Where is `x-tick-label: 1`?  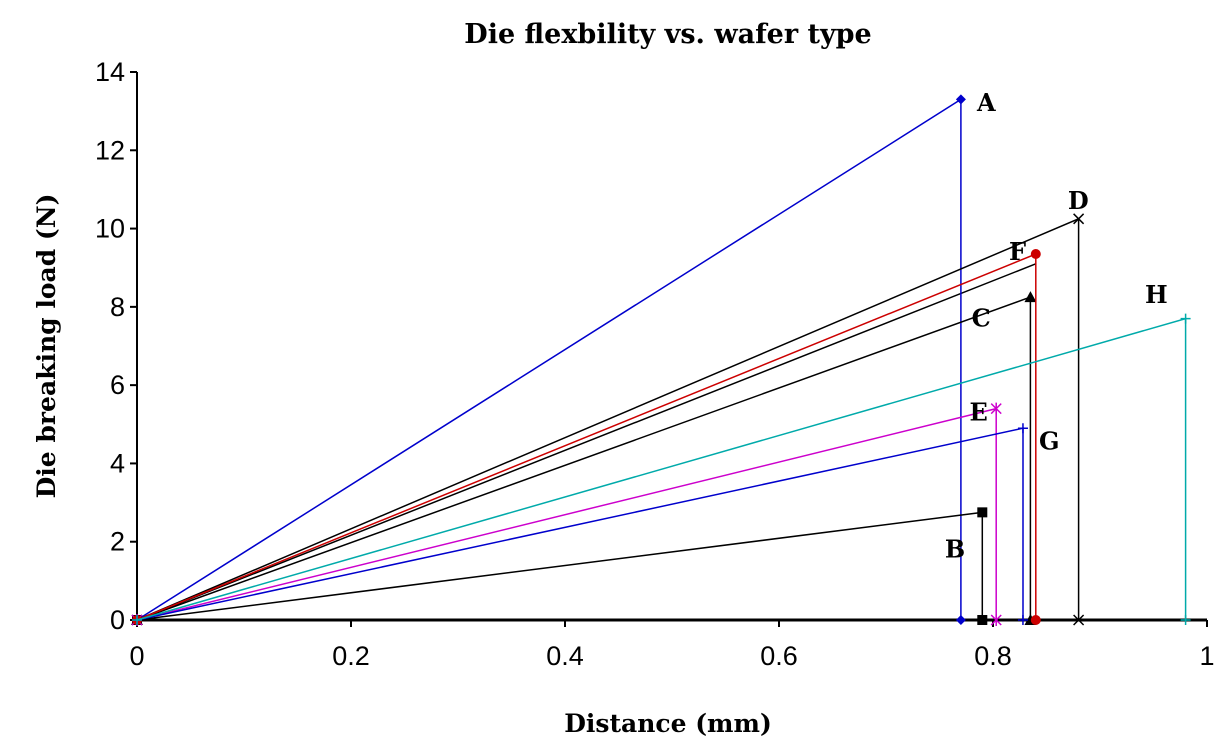
x-tick-label: 1 is located at coordinates (1206, 656).